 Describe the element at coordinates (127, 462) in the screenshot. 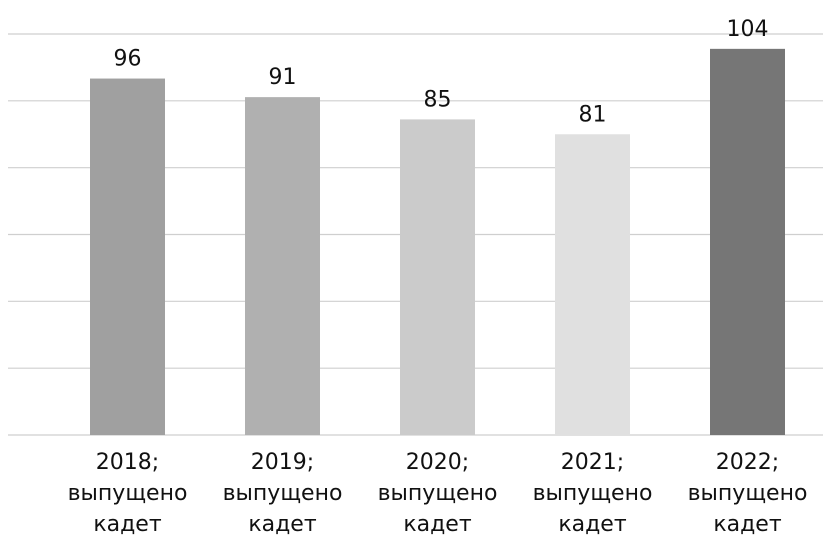

I see `x-tick-line: 2018;` at that location.